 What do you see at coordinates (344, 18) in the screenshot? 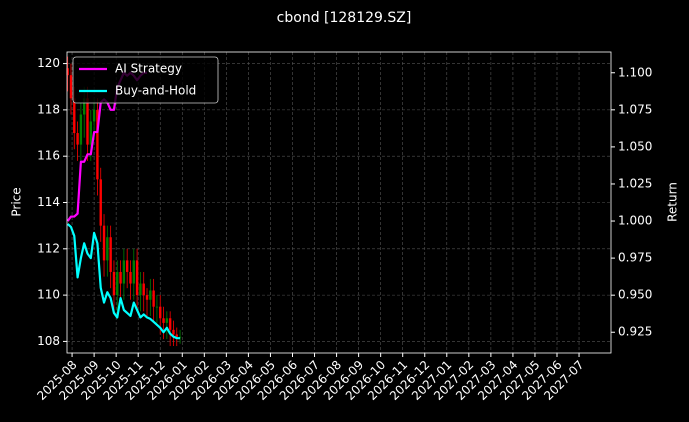
I see `chart-title: cbond [128129.SZ]` at bounding box center [344, 18].